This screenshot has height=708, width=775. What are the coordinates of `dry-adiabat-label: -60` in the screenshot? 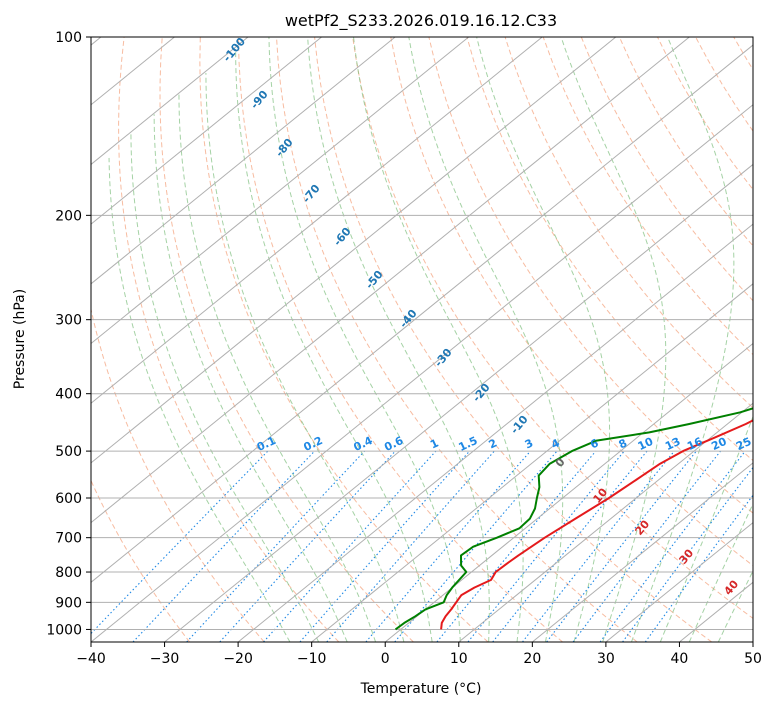 It's located at (342, 237).